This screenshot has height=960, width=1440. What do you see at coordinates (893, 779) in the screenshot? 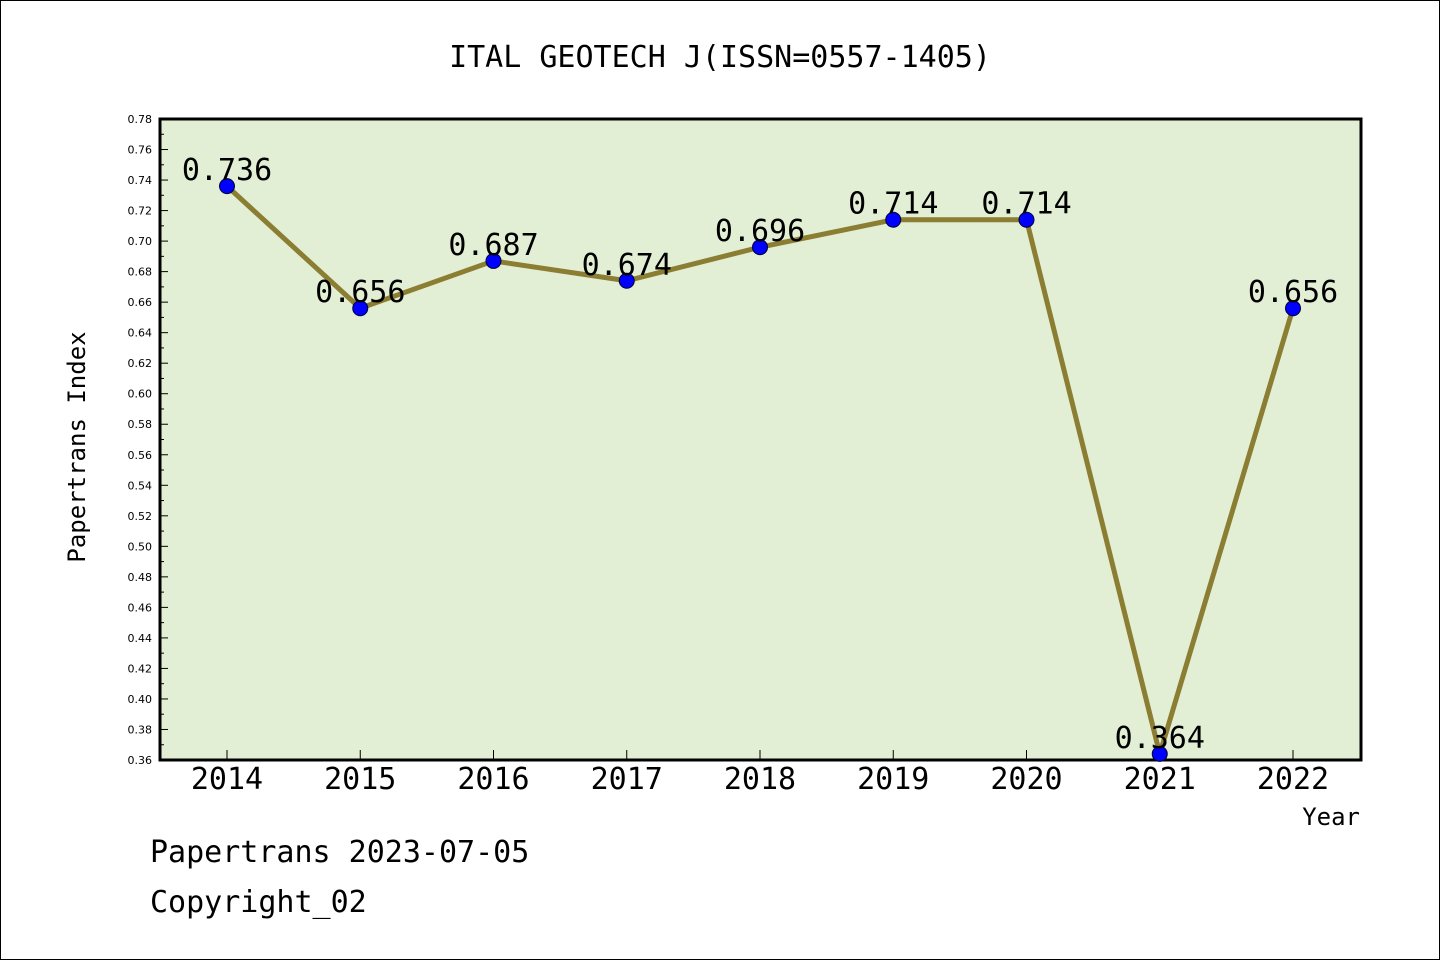
I see `x-tick-label: 2019` at bounding box center [893, 779].